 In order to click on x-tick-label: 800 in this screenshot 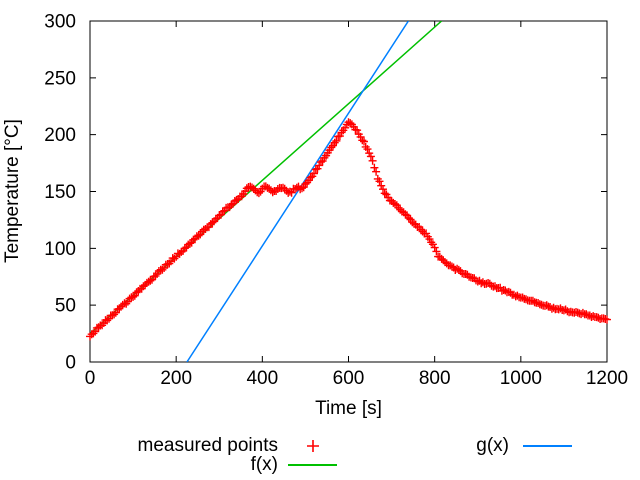, I will do `click(435, 378)`.